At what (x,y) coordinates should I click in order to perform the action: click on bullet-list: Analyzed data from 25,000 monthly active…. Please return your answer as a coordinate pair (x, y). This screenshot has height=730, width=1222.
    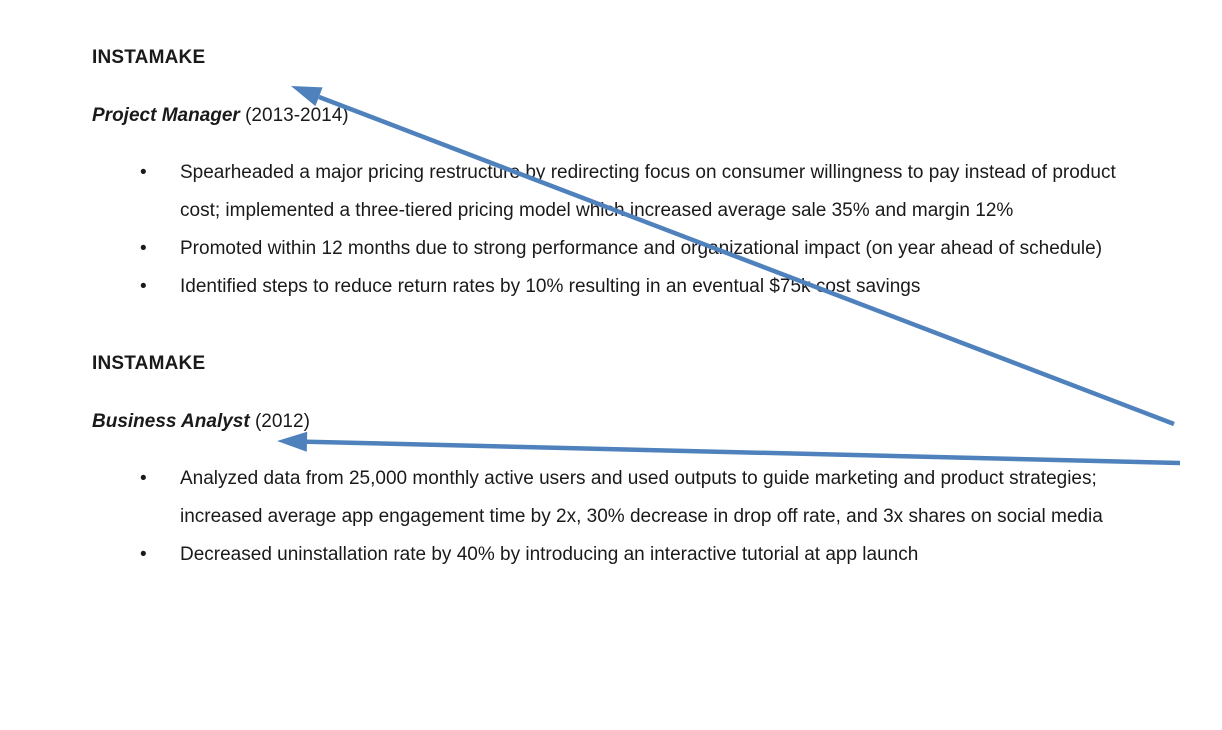
    Looking at the image, I should click on (657, 517).